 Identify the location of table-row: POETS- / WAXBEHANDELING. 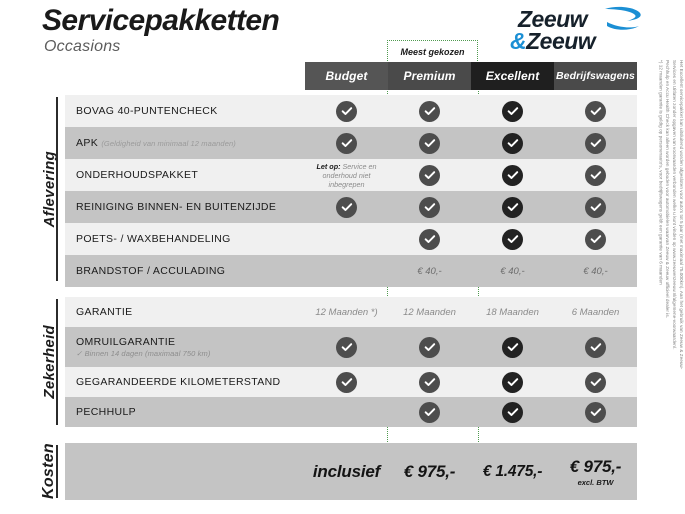
(351, 239).